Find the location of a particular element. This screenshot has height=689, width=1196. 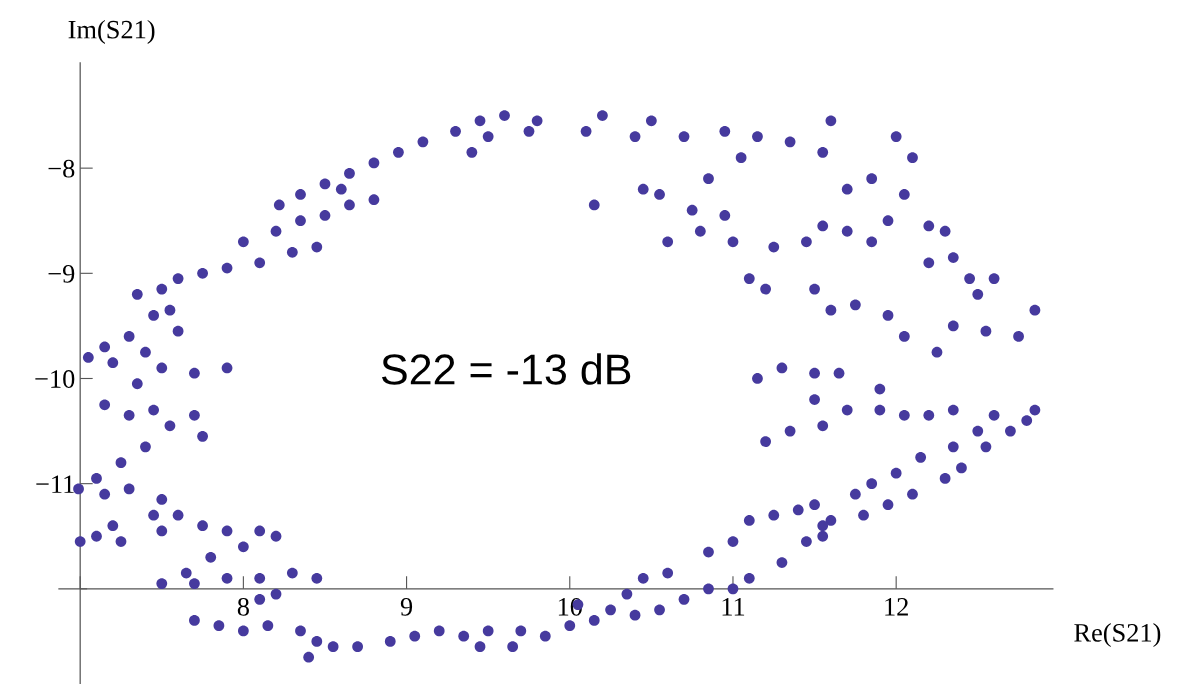

annotation: S22 = -13 dB is located at coordinates (506, 369).